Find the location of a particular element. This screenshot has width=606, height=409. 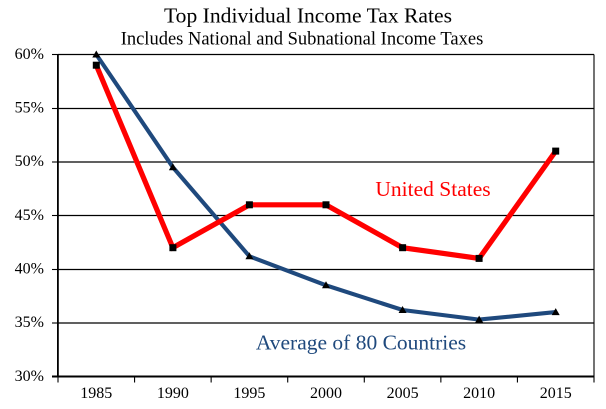

svg-text: 50% is located at coordinates (29, 161).